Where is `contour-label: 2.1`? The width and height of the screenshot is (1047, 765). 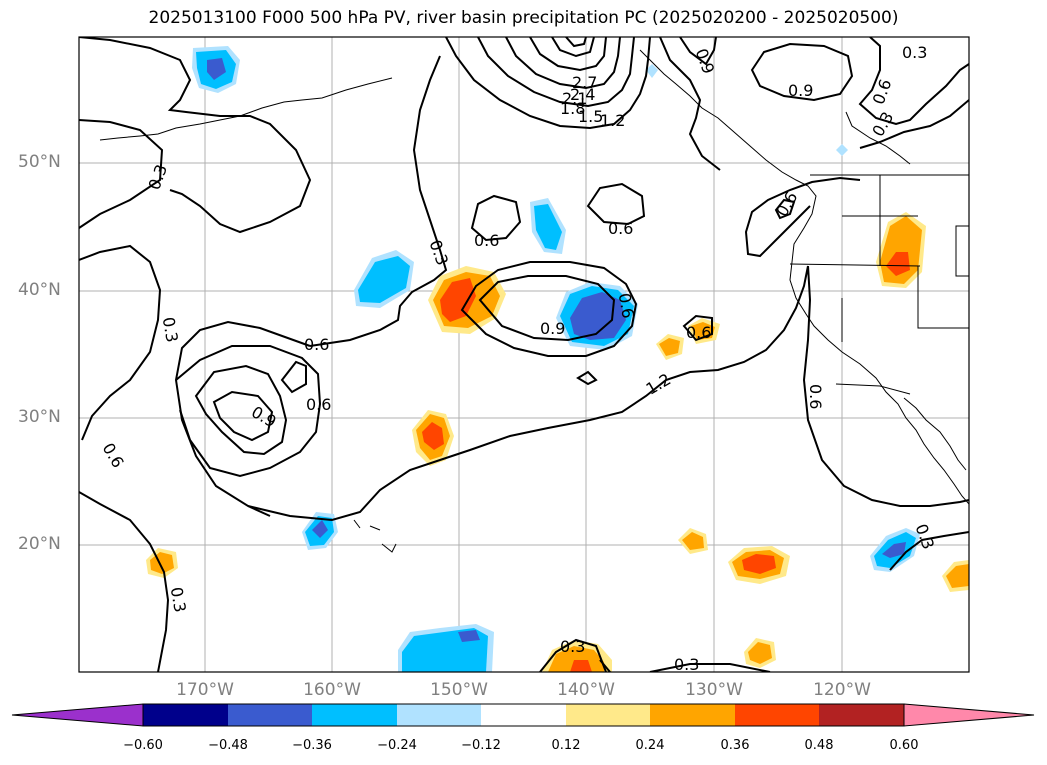
contour-label: 2.1 is located at coordinates (574, 98).